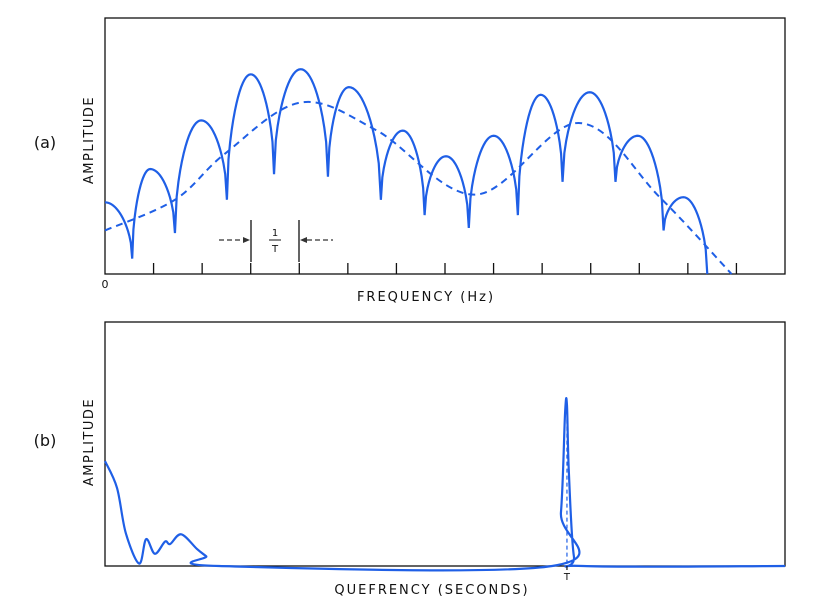 The height and width of the screenshot is (604, 816). I want to click on panel-a-label: (a), so click(45, 142).